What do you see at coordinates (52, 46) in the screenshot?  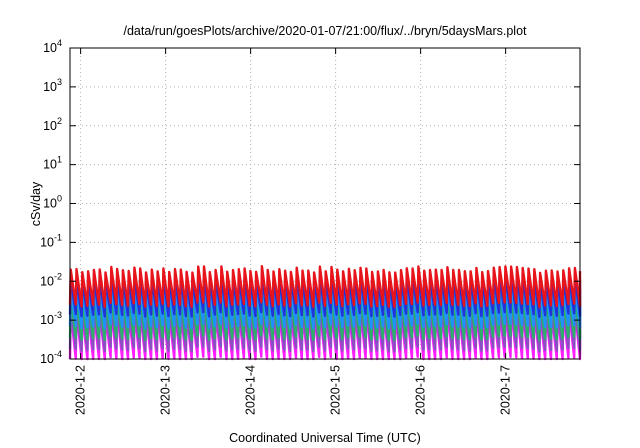 I see `y-tick-label: 10⁴` at bounding box center [52, 46].